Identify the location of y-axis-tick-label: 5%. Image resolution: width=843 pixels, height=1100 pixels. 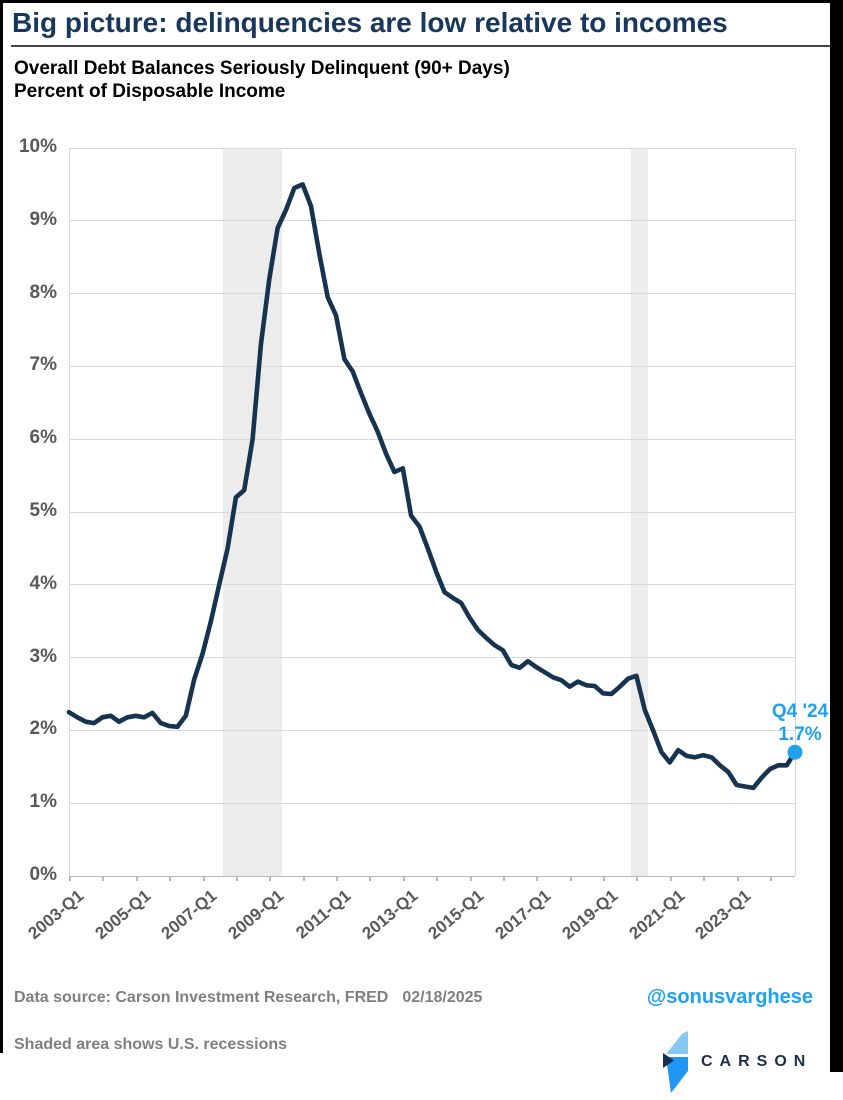
(43, 510).